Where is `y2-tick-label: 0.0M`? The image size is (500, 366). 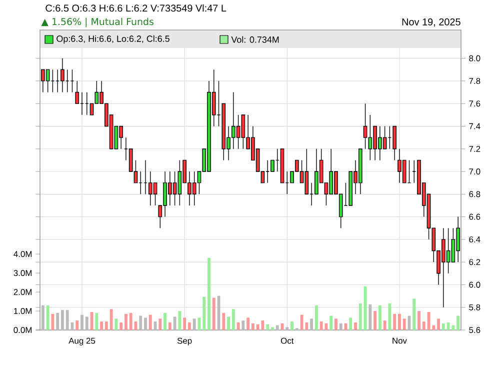 y2-tick-label: 0.0M is located at coordinates (23, 330).